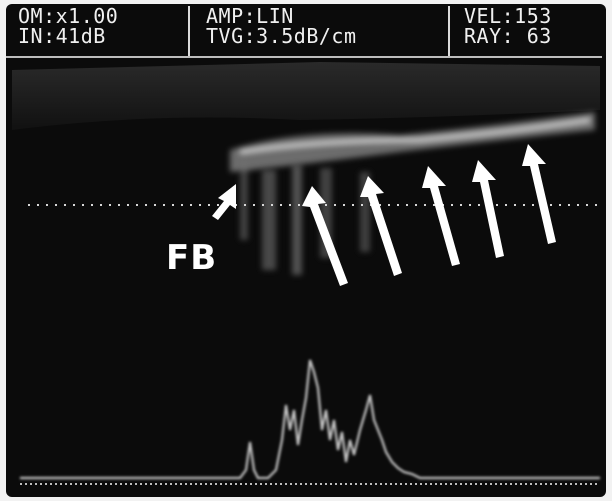 The image size is (612, 501). I want to click on velocity-panel: VEL:153 RAY: 63, so click(534, 32).